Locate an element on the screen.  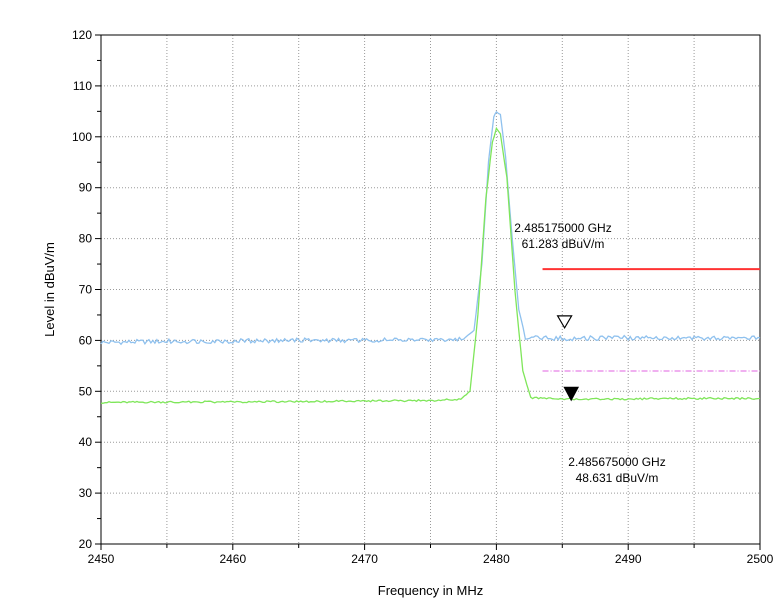
marker-open-triangle is located at coordinates (564, 322).